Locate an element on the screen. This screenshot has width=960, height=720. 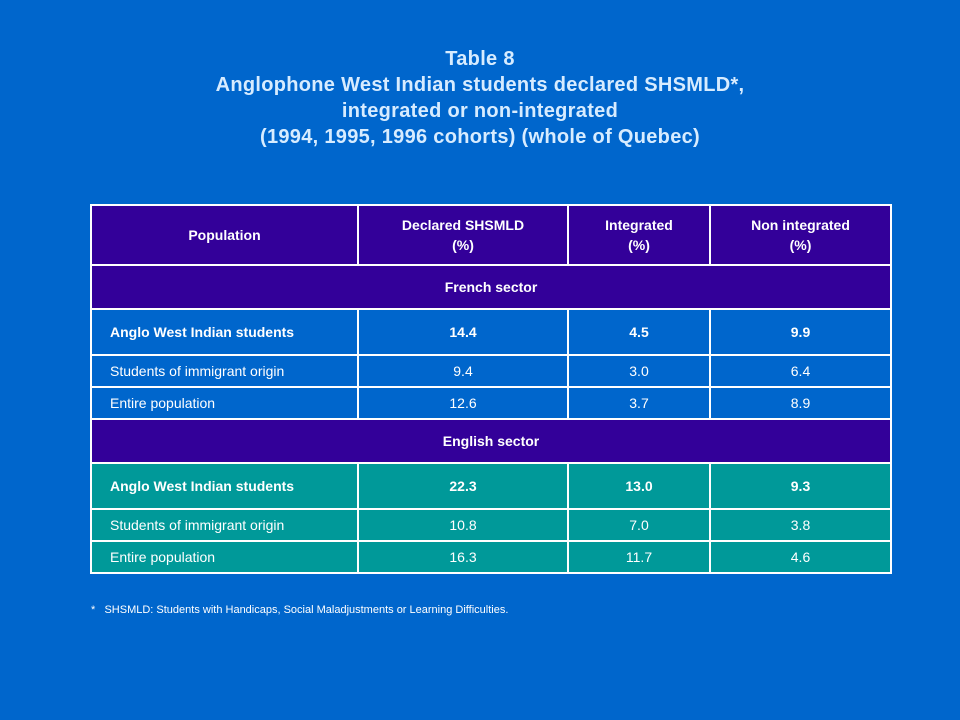
declared-value: 22.3 is located at coordinates (463, 486).